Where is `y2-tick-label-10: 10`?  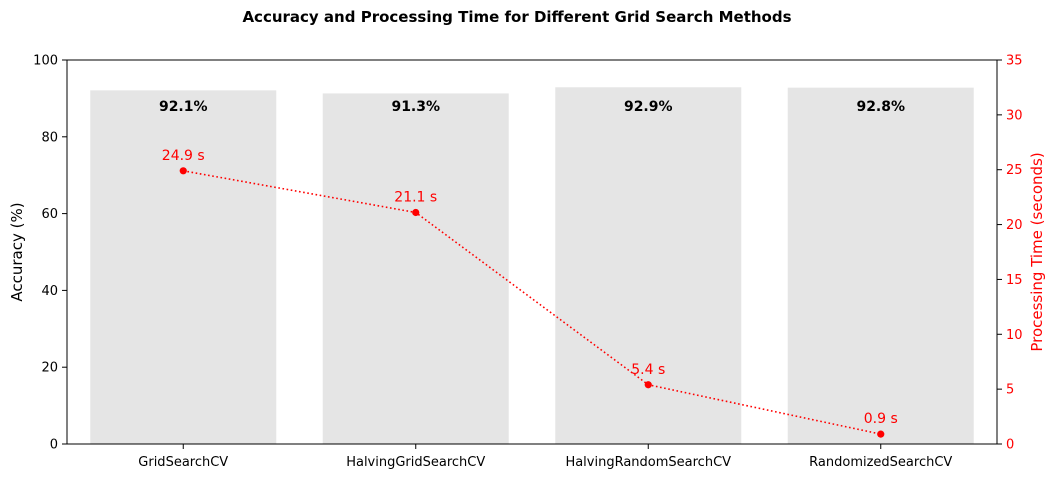 y2-tick-label-10: 10 is located at coordinates (1014, 335).